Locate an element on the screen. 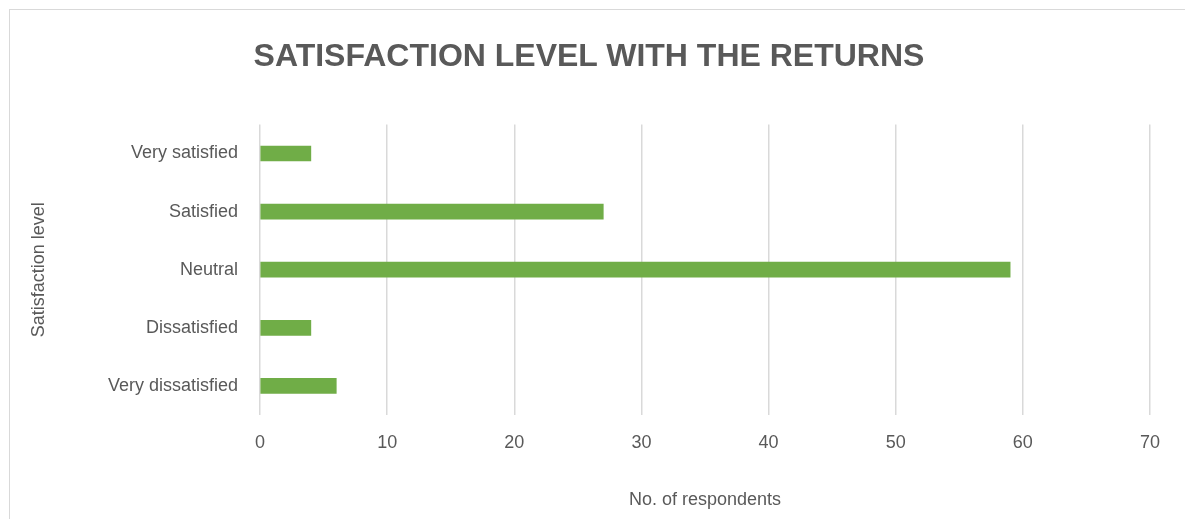 The width and height of the screenshot is (1185, 519). x-tick-label: 60 is located at coordinates (1022, 441).